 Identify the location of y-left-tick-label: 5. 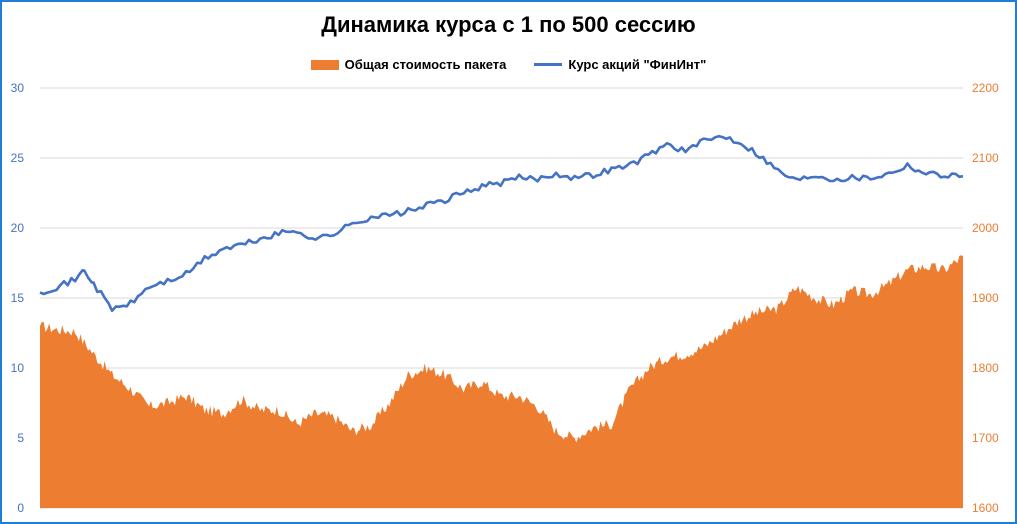
(20, 438).